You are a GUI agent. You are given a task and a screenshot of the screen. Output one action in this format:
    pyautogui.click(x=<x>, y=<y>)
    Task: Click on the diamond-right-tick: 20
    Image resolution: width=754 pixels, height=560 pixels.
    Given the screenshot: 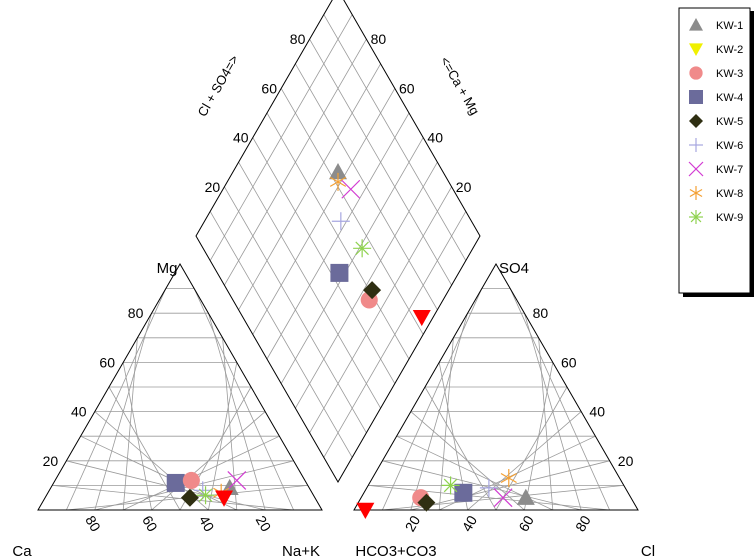 What is the action you would take?
    pyautogui.click(x=464, y=187)
    